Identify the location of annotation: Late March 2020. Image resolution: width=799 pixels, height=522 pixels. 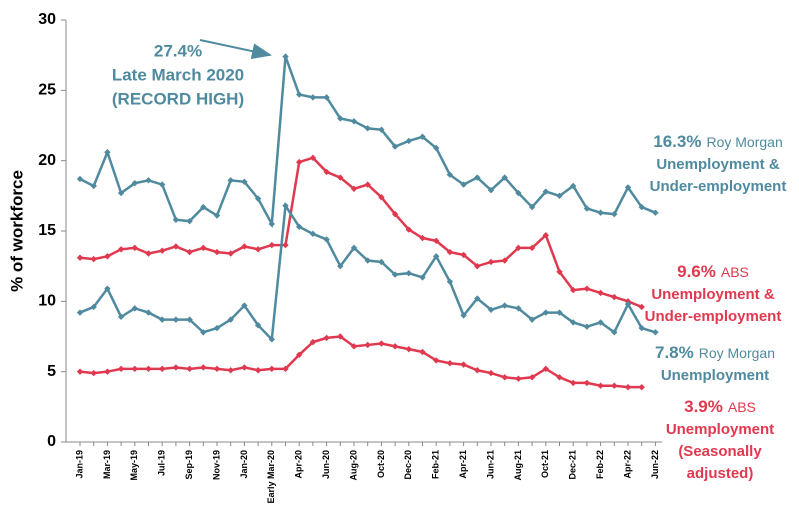
(178, 74).